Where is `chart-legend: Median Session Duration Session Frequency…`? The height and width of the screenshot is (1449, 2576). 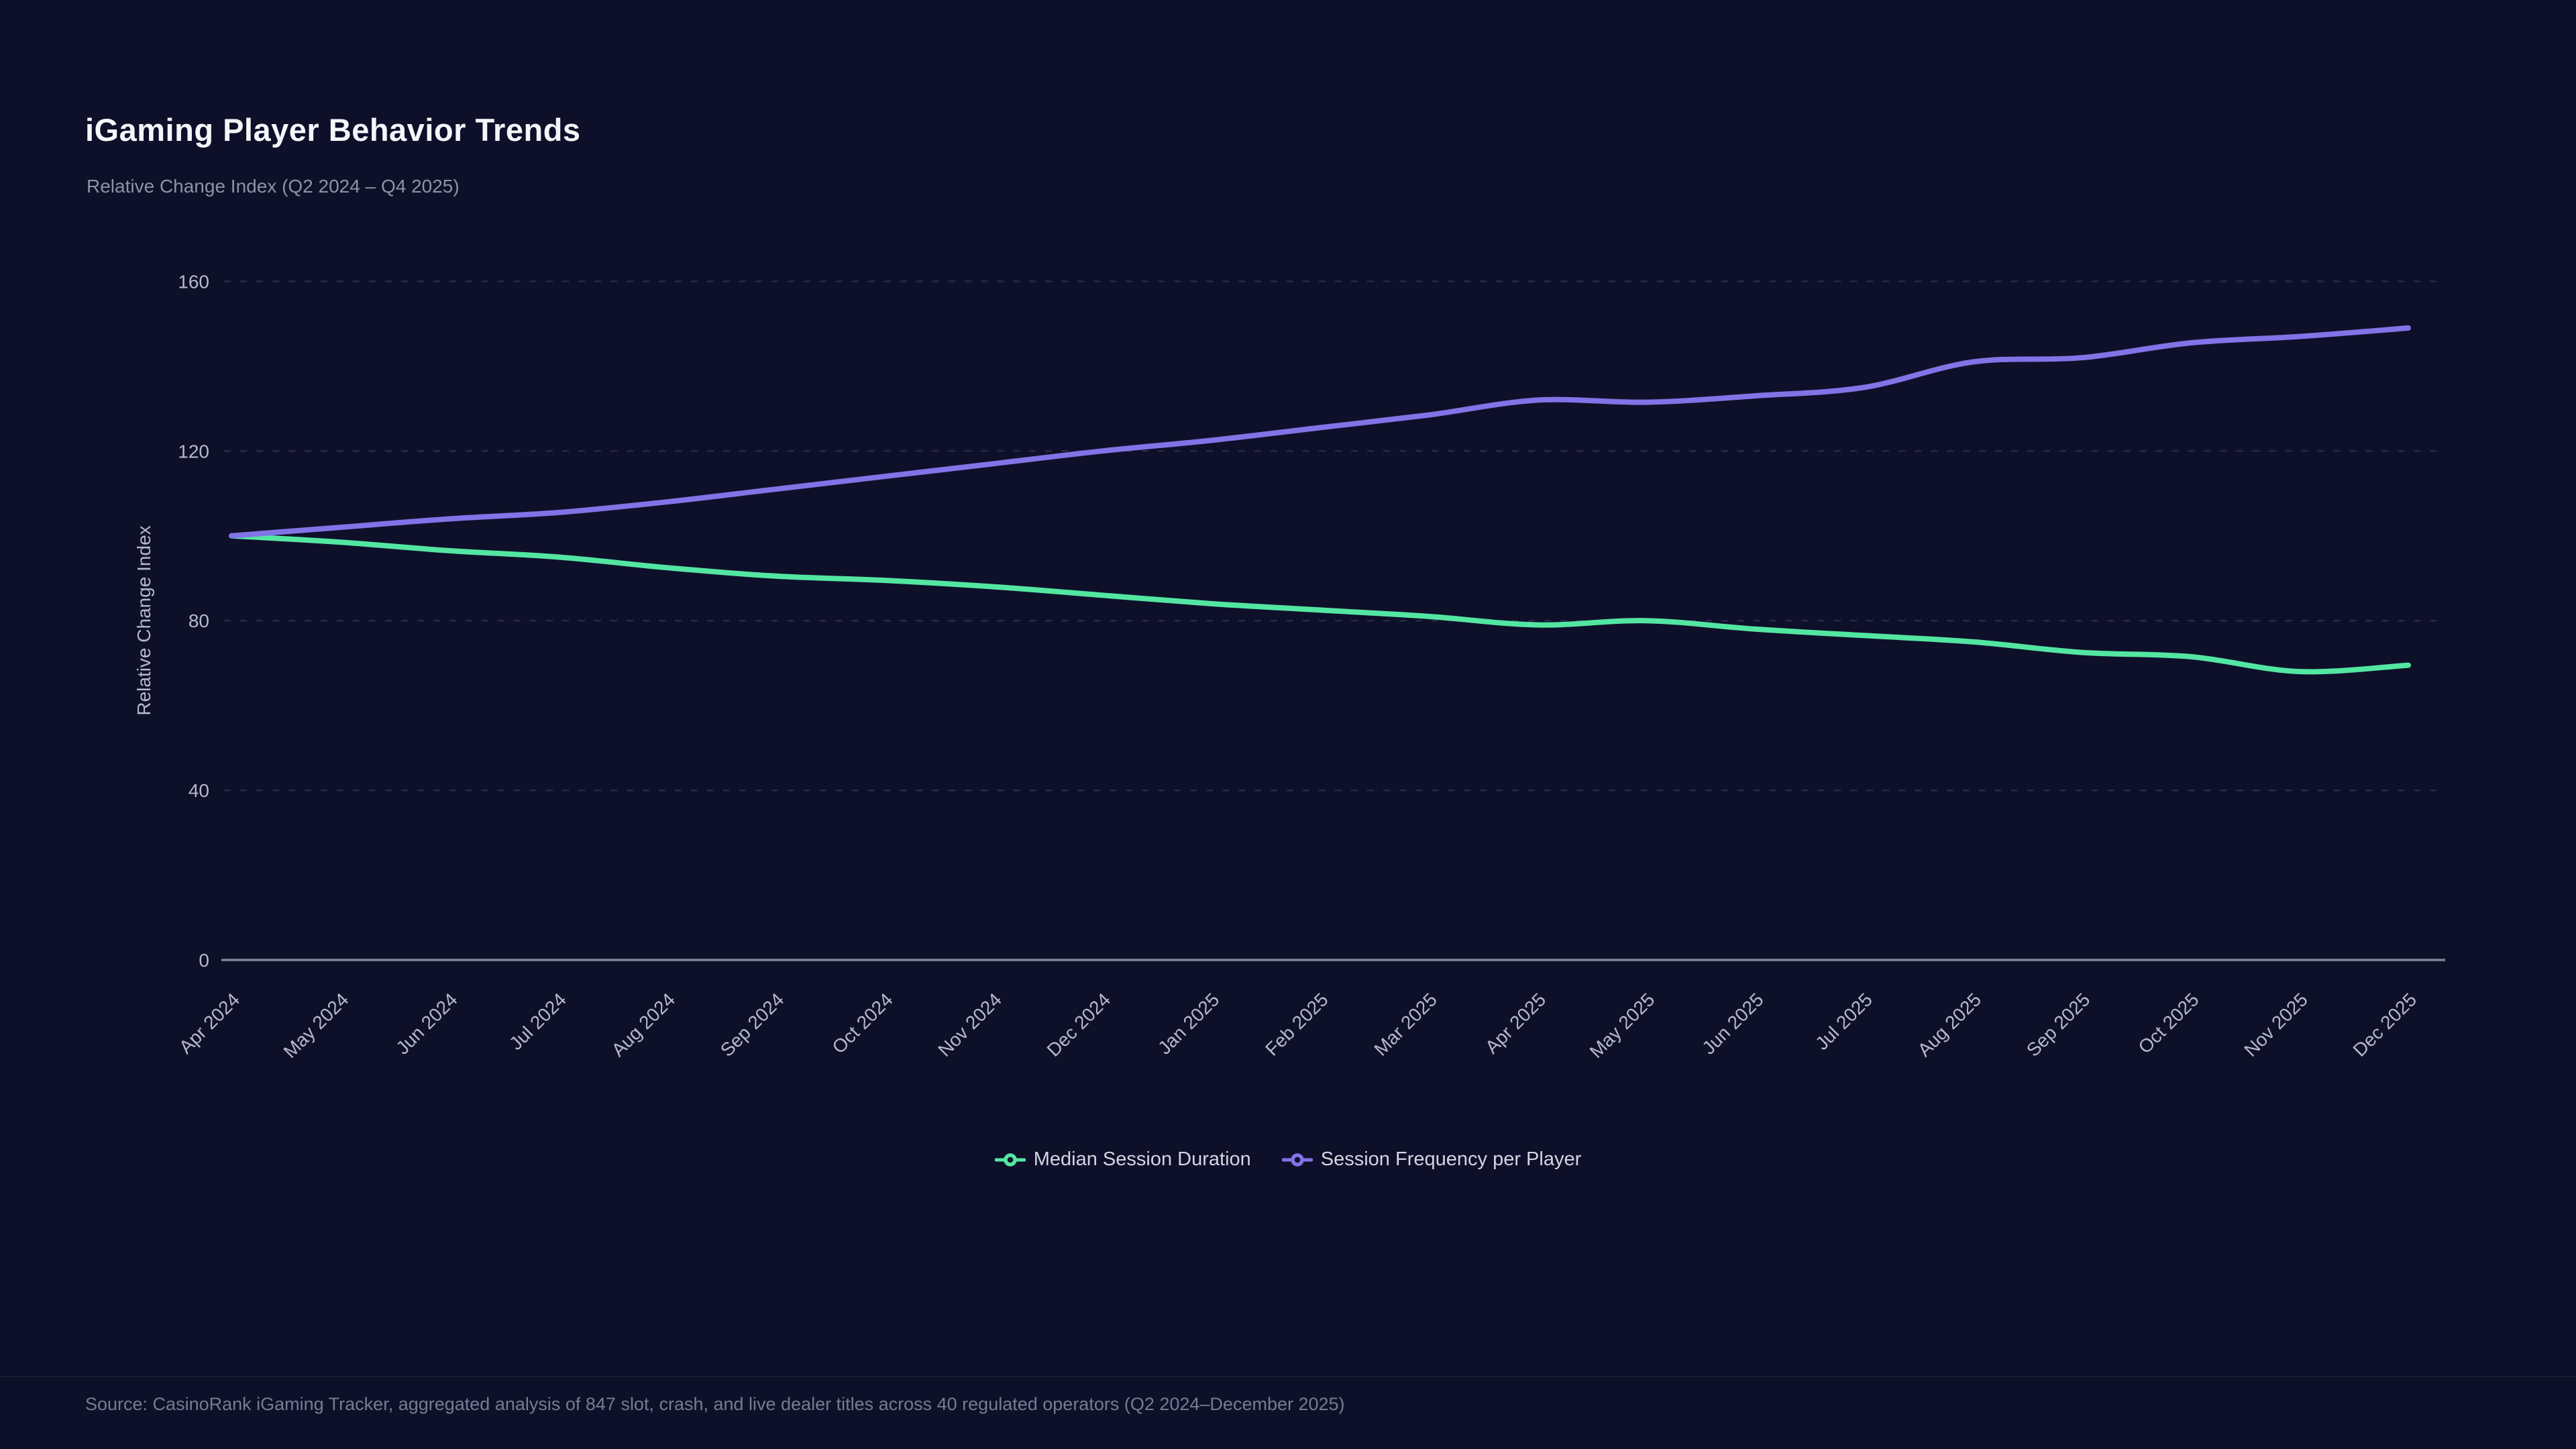 chart-legend: Median Session Duration Session Frequency… is located at coordinates (1288, 1159).